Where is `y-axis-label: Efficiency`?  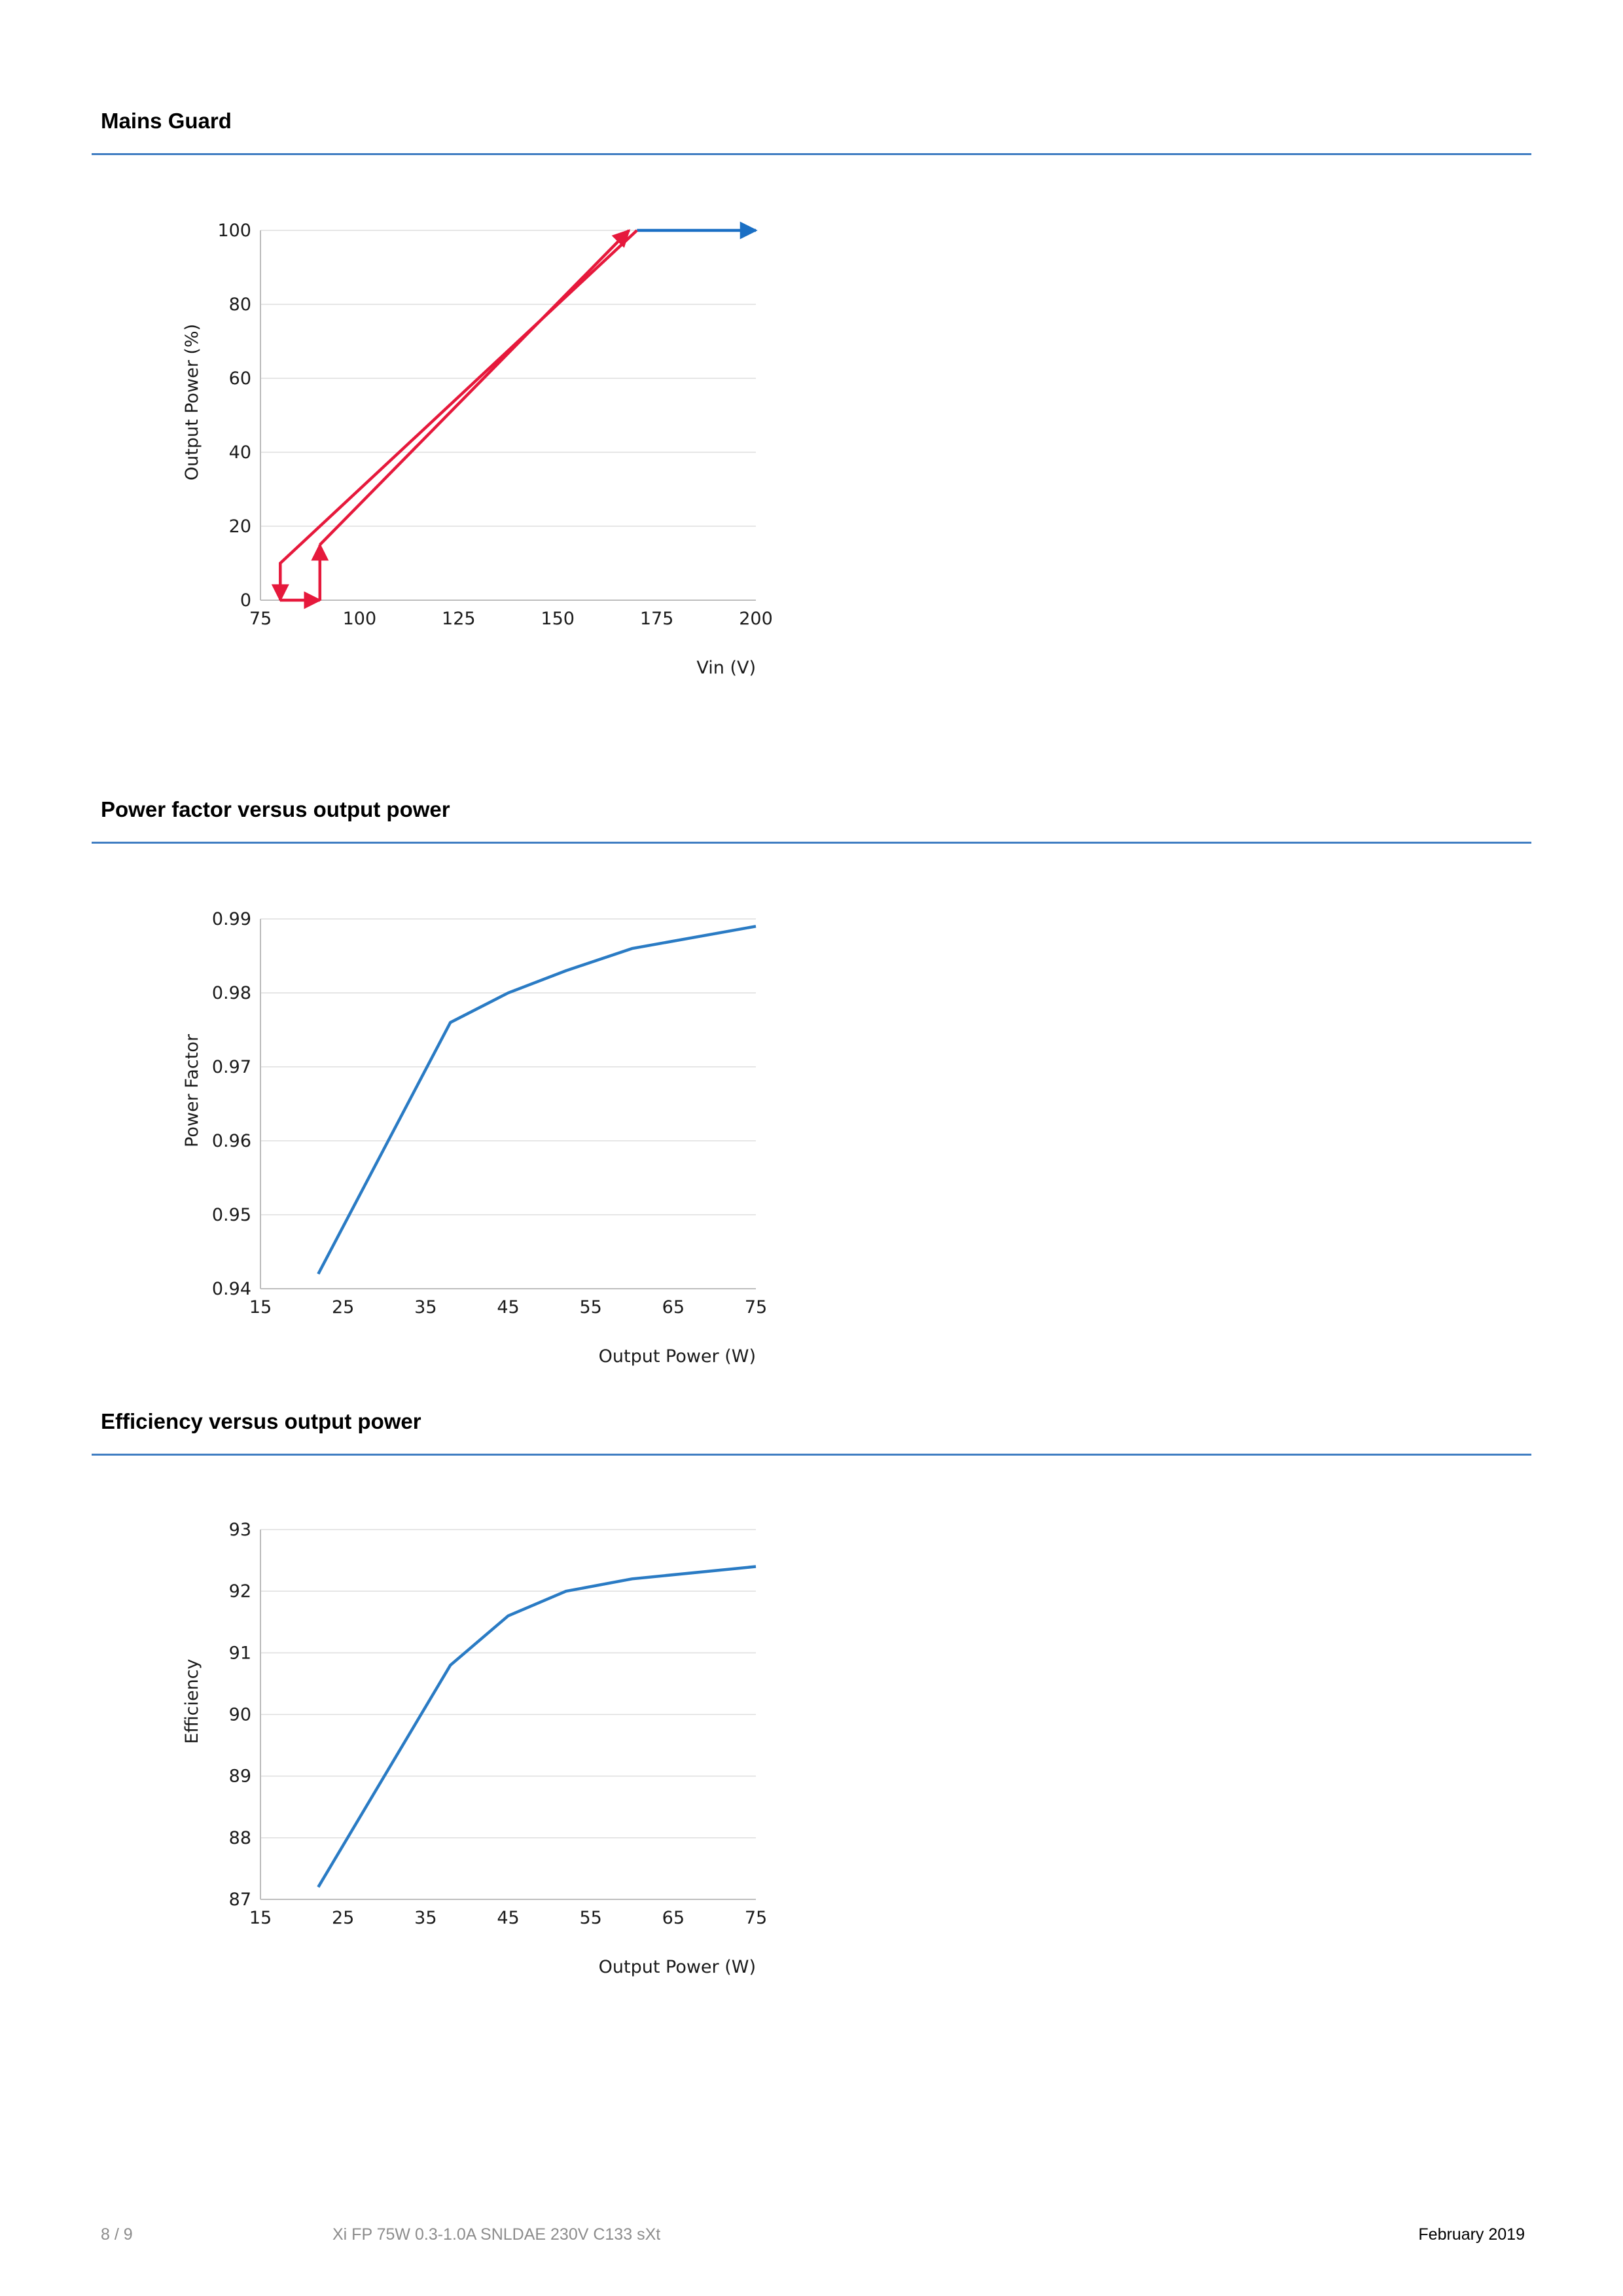 y-axis-label: Efficiency is located at coordinates (192, 1701).